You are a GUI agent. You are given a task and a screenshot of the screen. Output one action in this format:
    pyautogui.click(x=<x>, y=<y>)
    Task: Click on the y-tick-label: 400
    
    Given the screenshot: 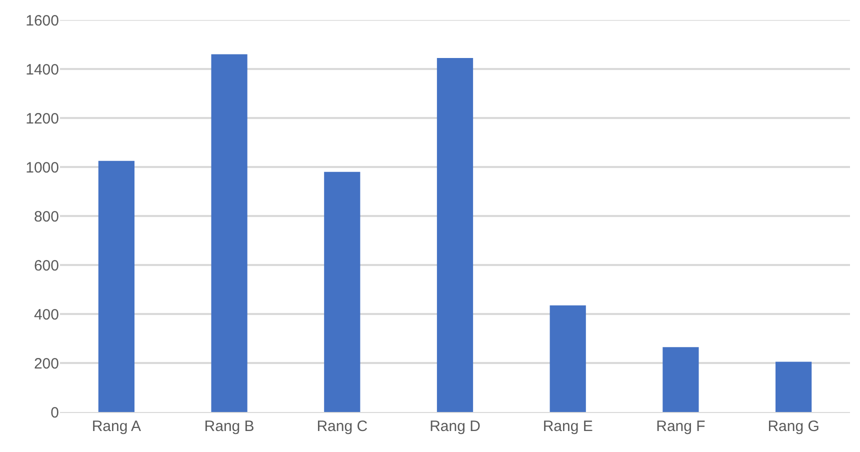 What is the action you would take?
    pyautogui.click(x=46, y=315)
    